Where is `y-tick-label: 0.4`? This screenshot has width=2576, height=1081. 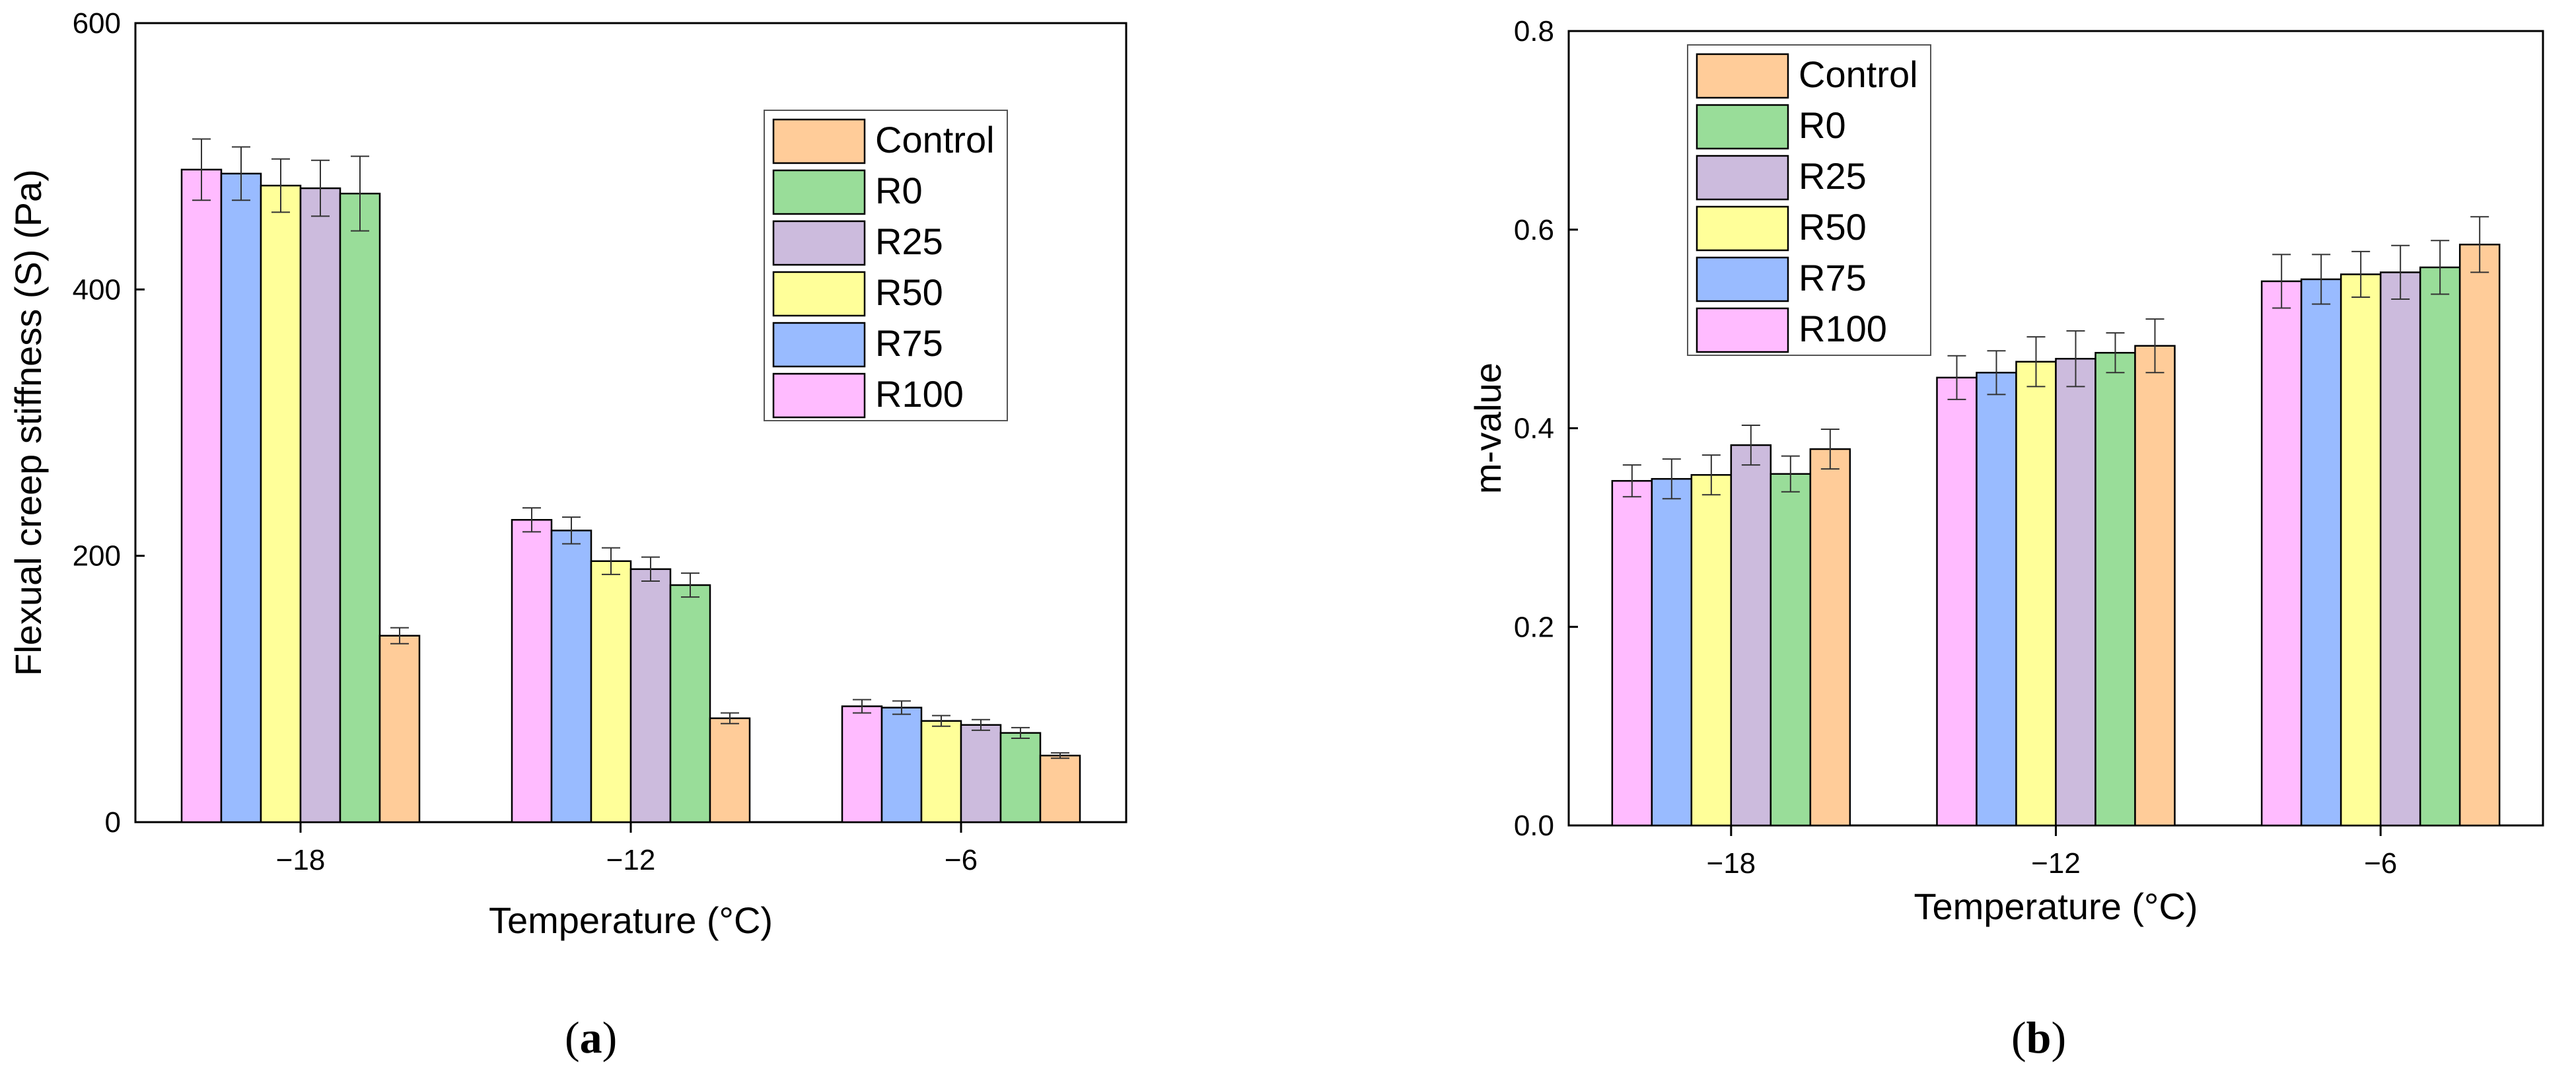
y-tick-label: 0.4 is located at coordinates (1534, 429).